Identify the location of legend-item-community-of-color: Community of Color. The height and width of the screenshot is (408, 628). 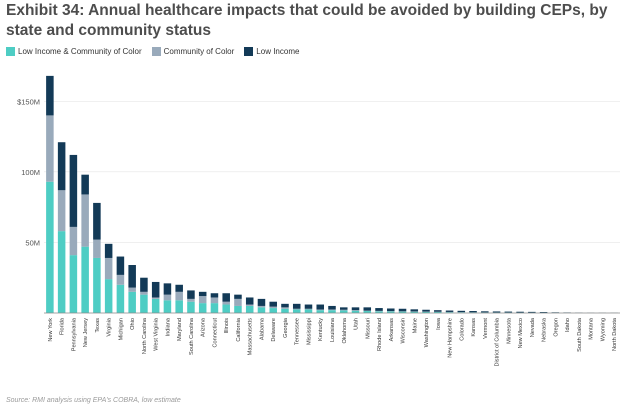
(193, 51).